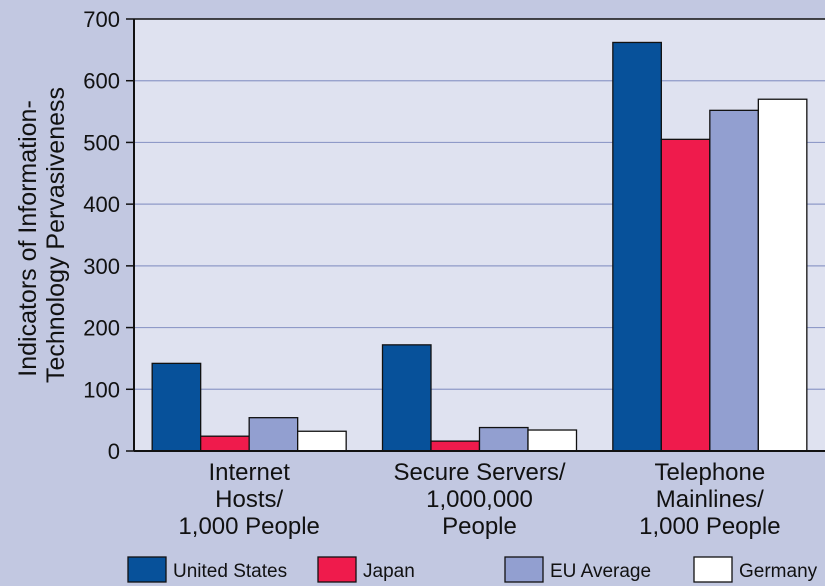 This screenshot has width=825, height=586. Describe the element at coordinates (479, 472) in the screenshot. I see `x-category-label: Secure Servers/` at that location.